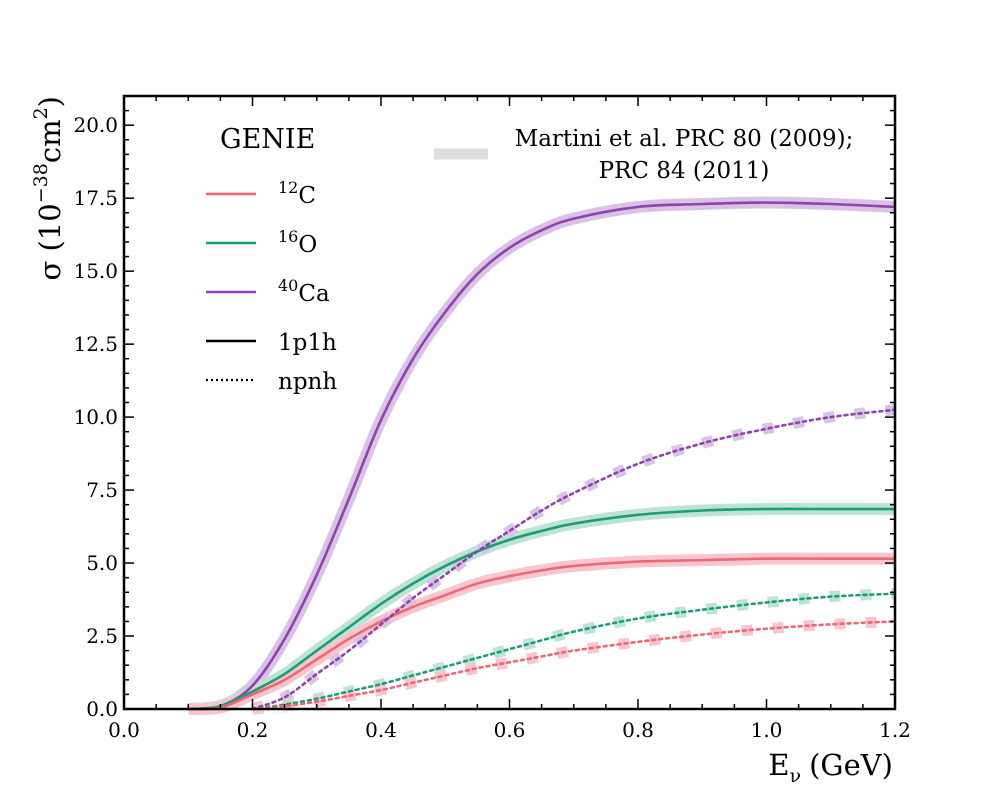 This screenshot has width=996, height=797. What do you see at coordinates (95, 198) in the screenshot?
I see `y-tick-label: 17.5` at bounding box center [95, 198].